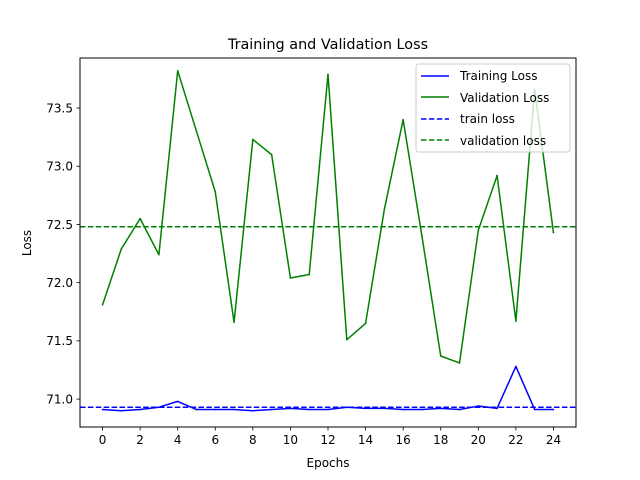  I want to click on y-tick-label-73.0: 73.0, so click(59, 167).